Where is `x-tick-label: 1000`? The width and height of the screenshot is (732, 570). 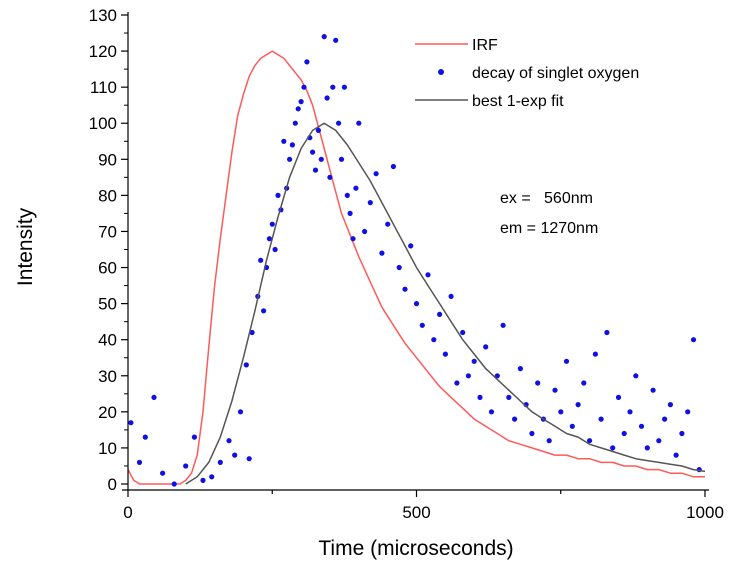 x-tick-label: 1000 is located at coordinates (705, 512).